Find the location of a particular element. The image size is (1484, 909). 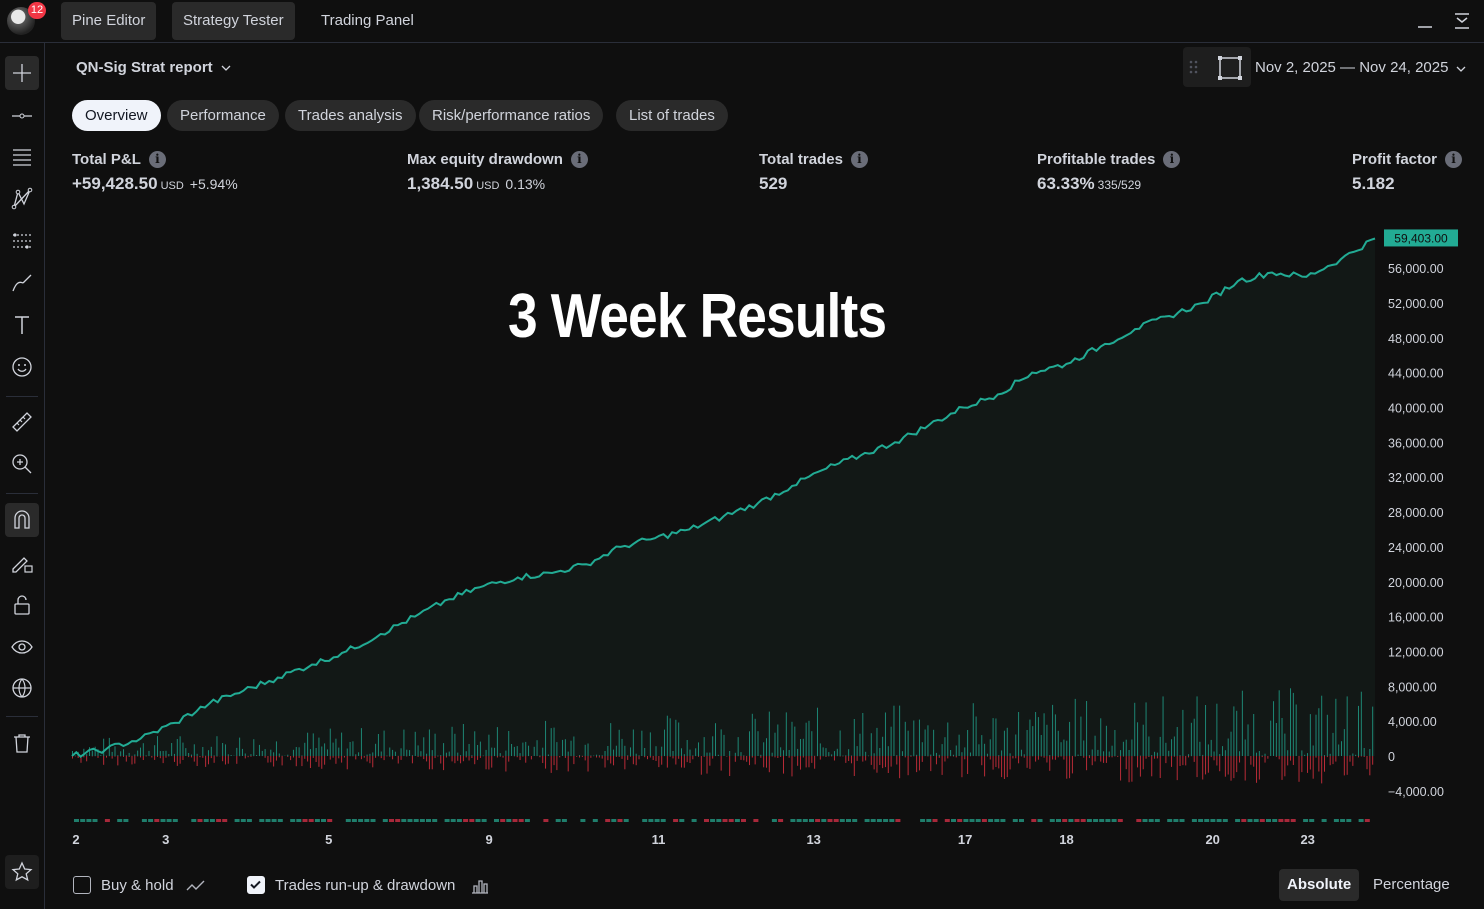

runup-drawdown-label: Trades run-up & drawdown is located at coordinates (365, 885).